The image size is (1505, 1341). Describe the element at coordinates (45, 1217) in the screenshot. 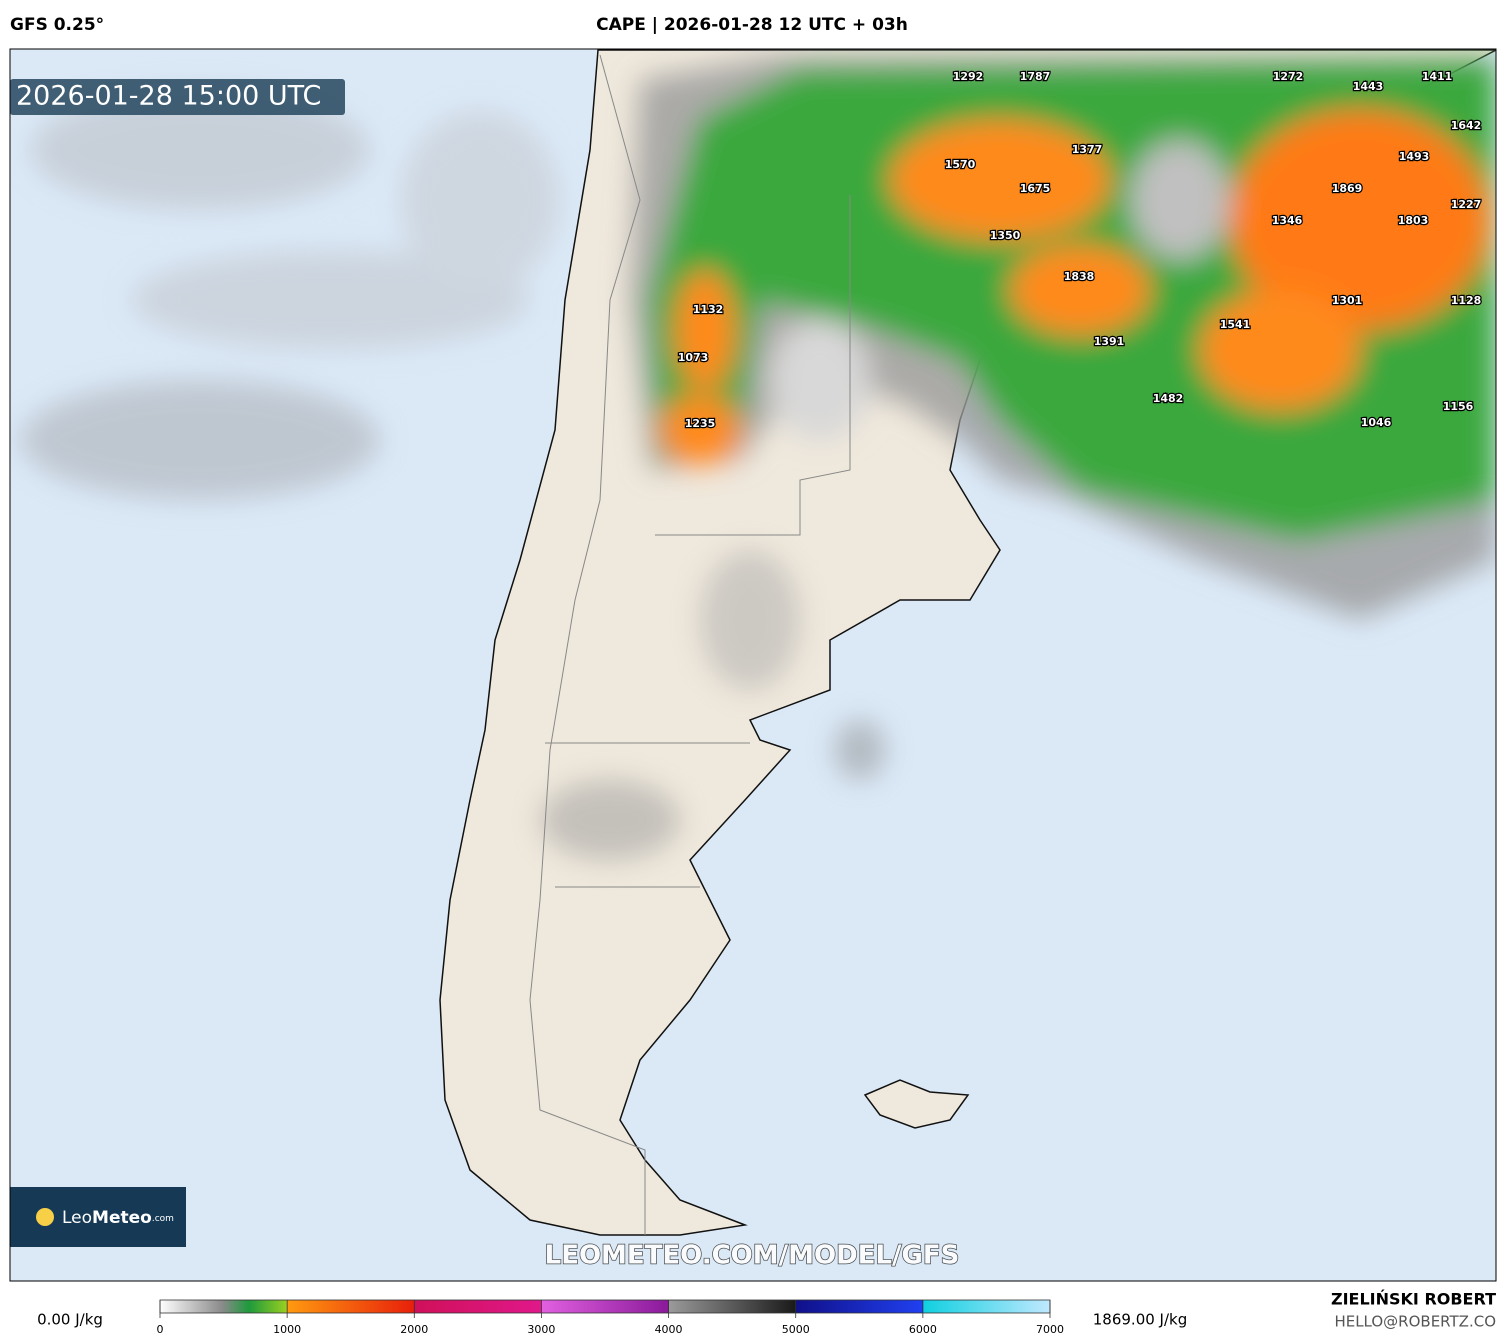

I see `logo-sun` at that location.